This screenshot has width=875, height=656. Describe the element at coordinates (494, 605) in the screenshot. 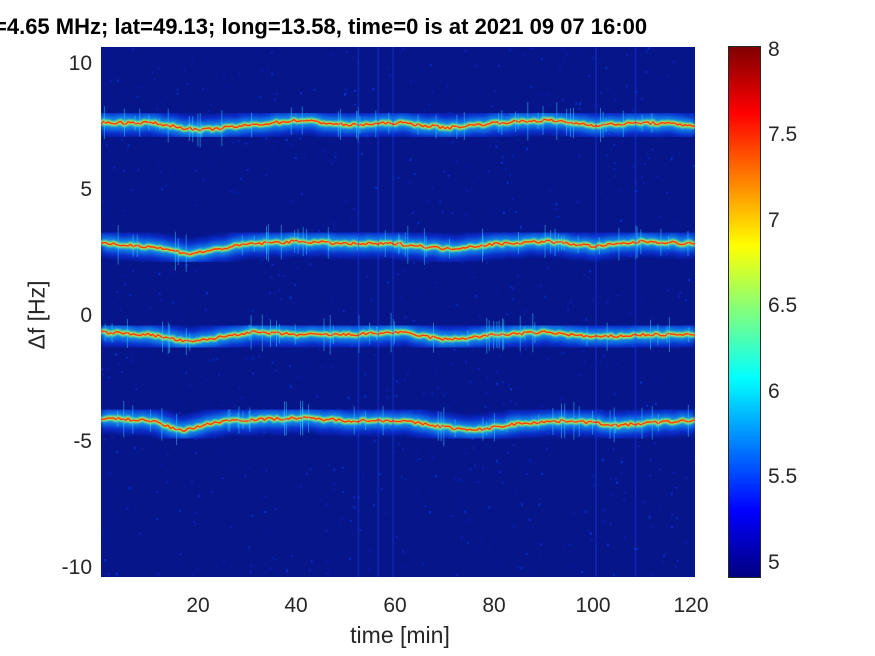

I see `x-tick-label: 80` at that location.